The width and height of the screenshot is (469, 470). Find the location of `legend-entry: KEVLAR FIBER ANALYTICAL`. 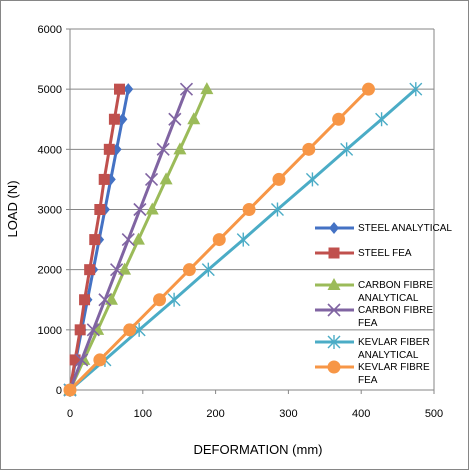

legend-entry: KEVLAR FIBER ANALYTICAL is located at coordinates (372, 348).